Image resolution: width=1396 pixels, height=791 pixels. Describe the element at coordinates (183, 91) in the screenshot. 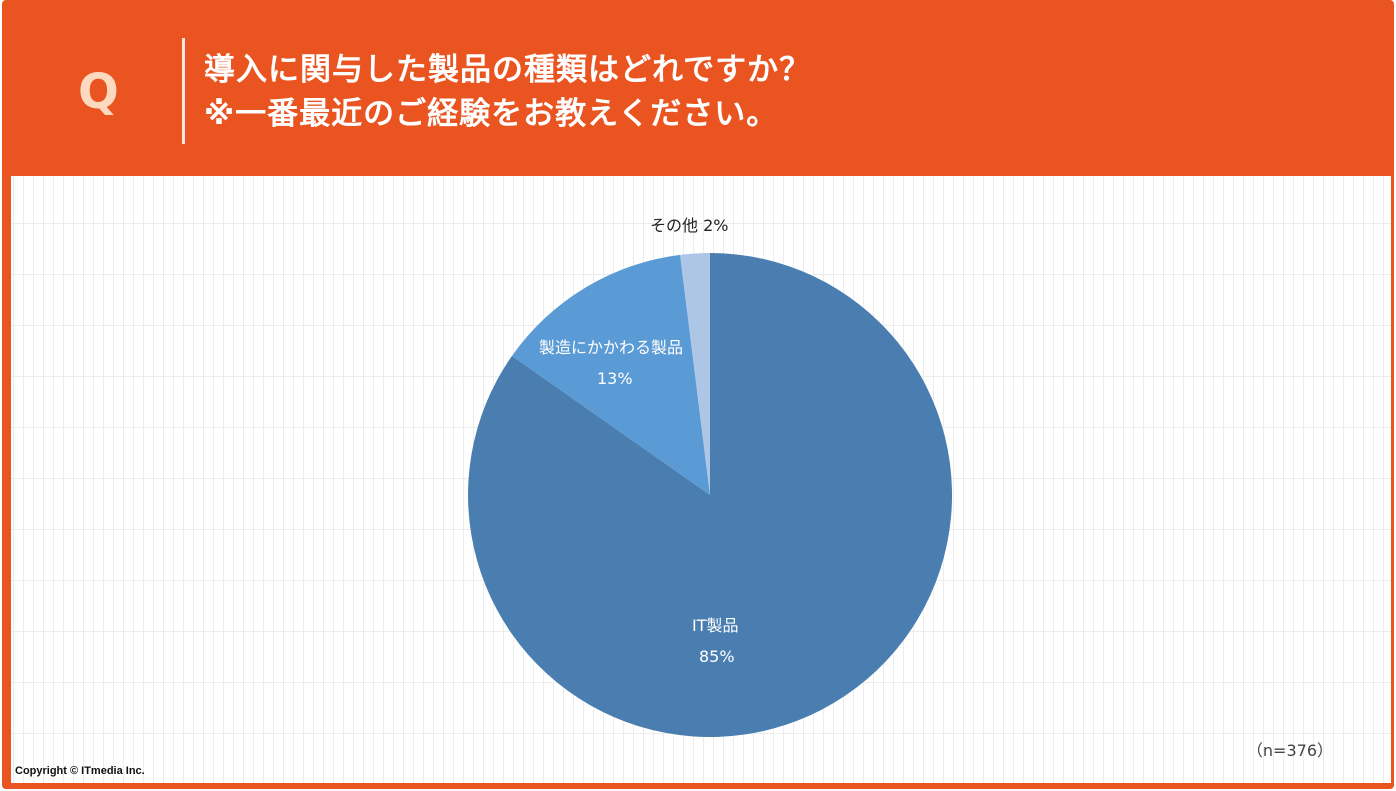

I see `header-divider` at that location.